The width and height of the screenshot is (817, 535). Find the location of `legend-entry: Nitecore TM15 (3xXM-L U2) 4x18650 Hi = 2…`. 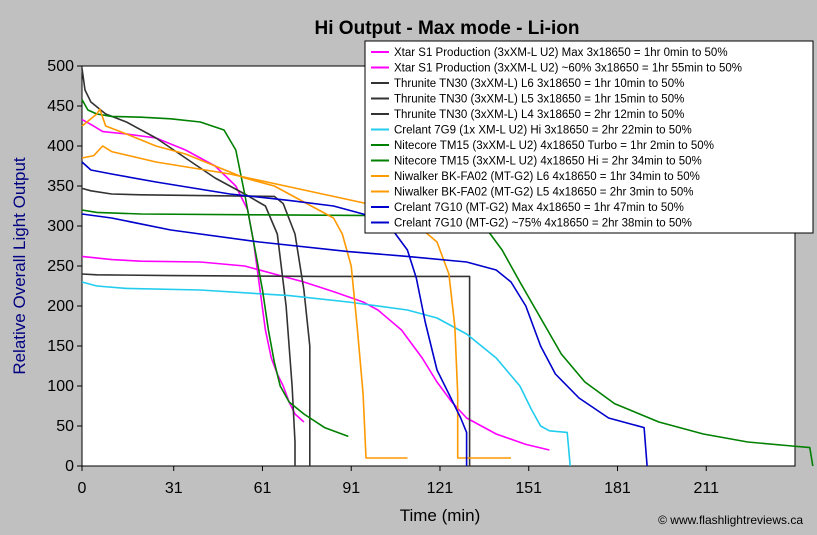

legend-entry: Nitecore TM15 (3xXM-L U2) 4x18650 Hi = 2… is located at coordinates (548, 162).